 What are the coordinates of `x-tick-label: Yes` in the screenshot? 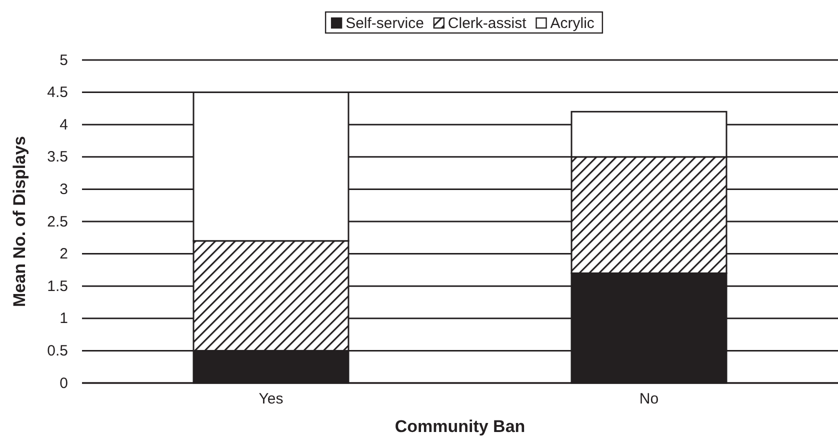 It's located at (271, 399).